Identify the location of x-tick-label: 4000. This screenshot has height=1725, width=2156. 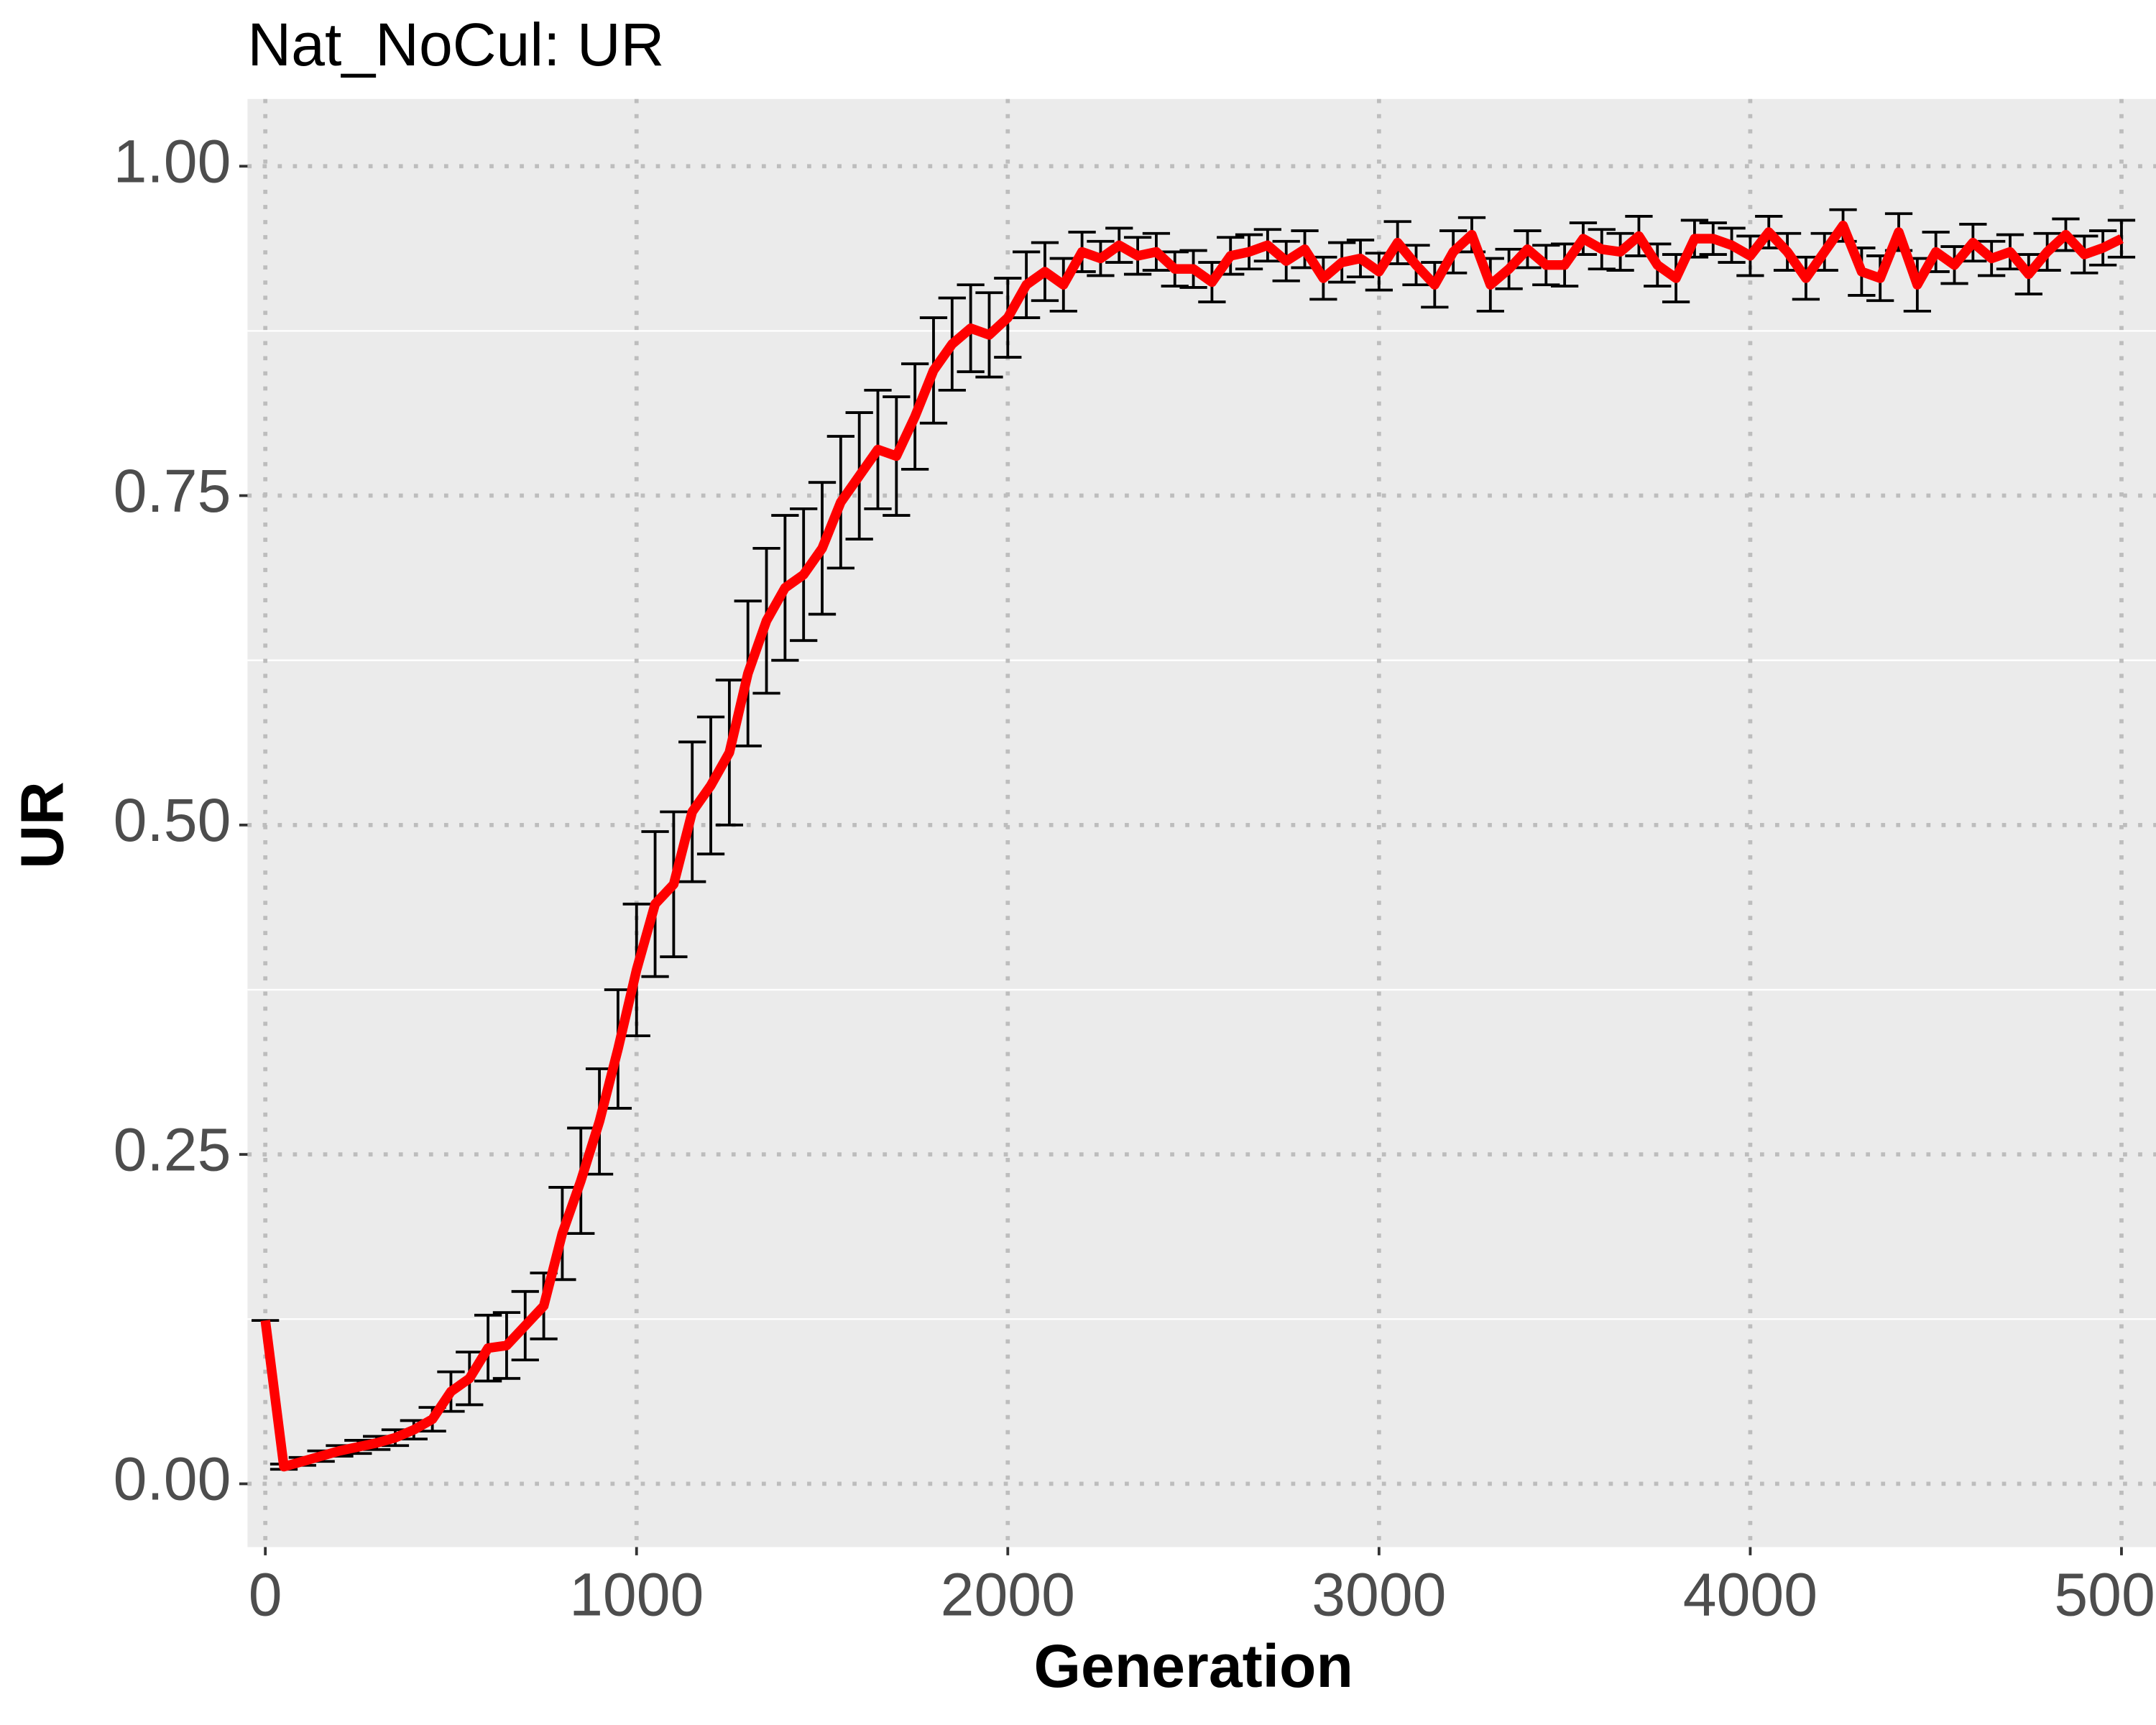
(1751, 1594).